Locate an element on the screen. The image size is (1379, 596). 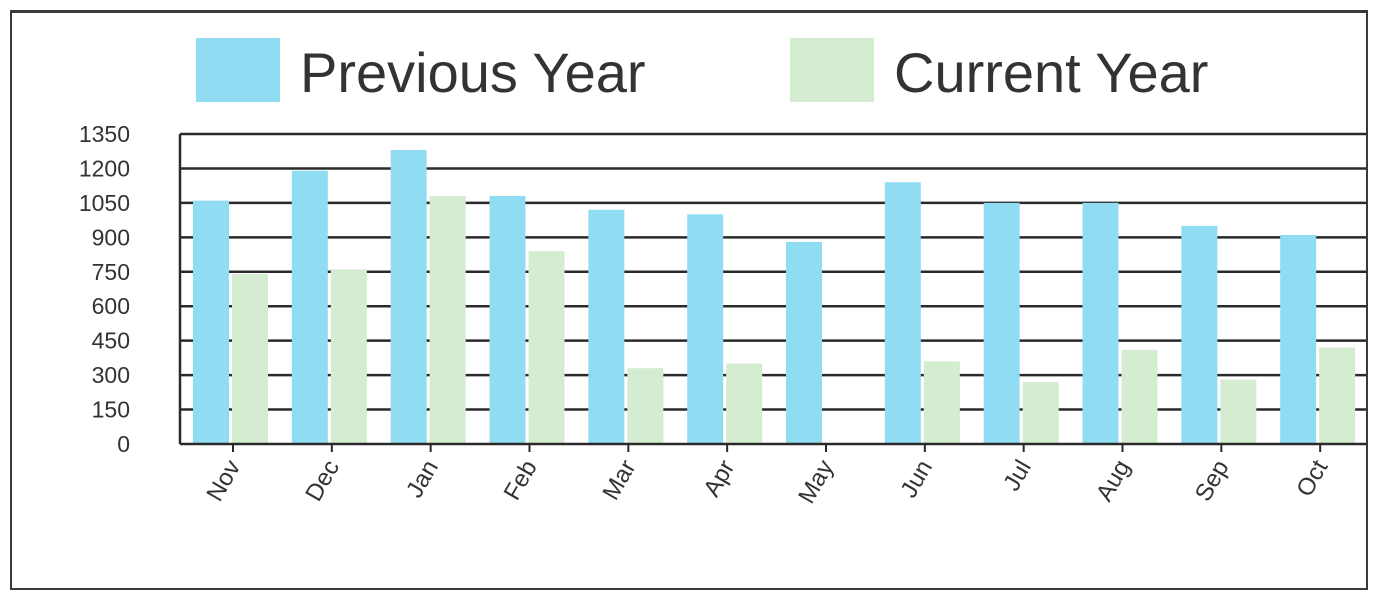
x-tick-label: Apr is located at coordinates (719, 479).